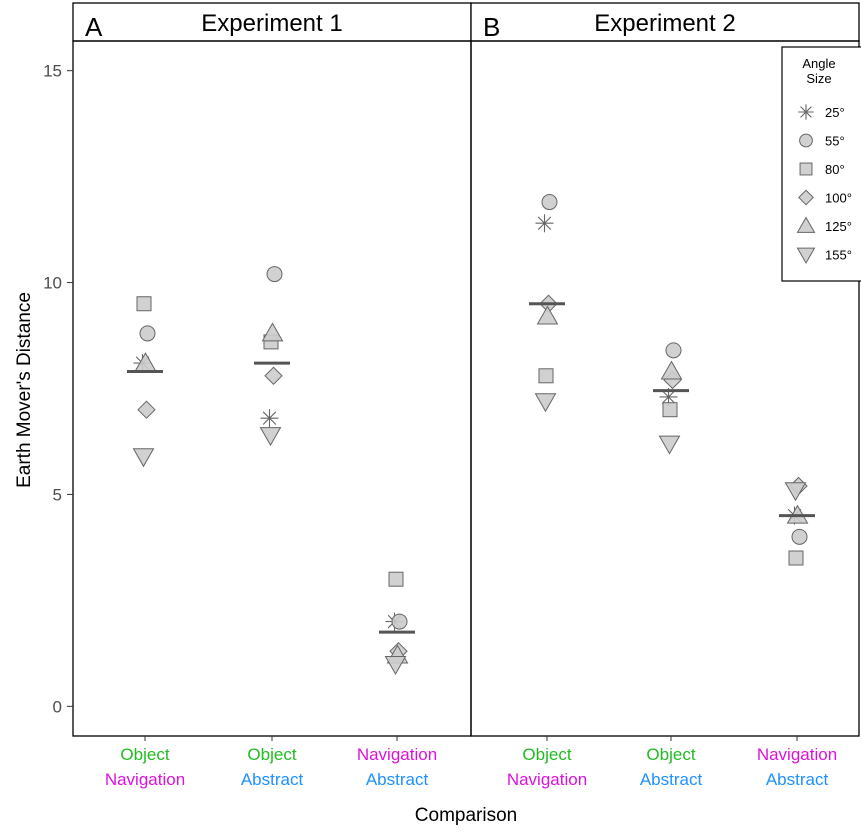 The height and width of the screenshot is (834, 861). I want to click on y-tick-label: 0, so click(57, 706).